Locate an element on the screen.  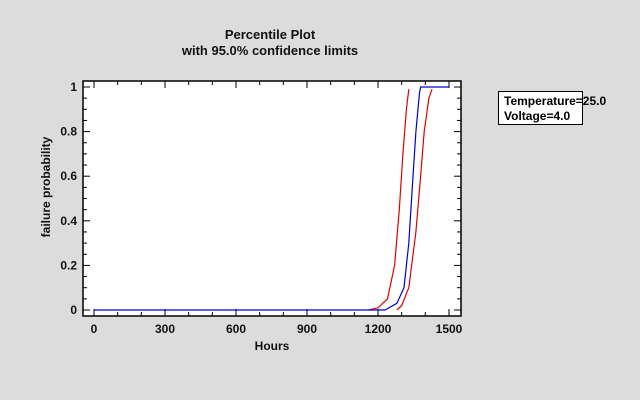
upper-limit-curve is located at coordinates (414, 200).